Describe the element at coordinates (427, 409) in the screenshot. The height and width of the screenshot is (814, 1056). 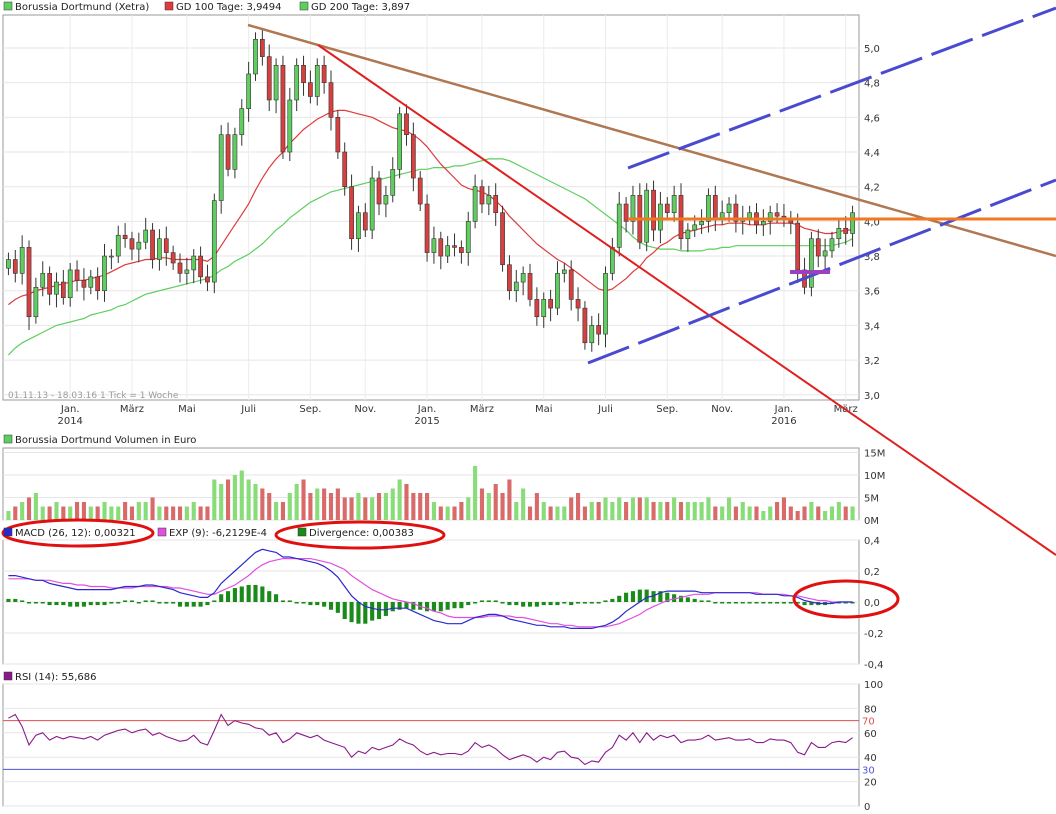
I see `x-tick-label: Jan.` at that location.